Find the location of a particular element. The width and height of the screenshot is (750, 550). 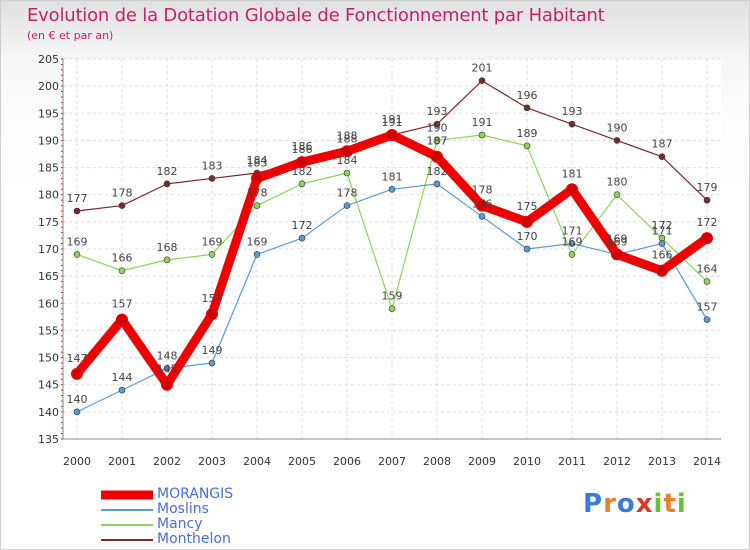

data-label-mancy: 191 is located at coordinates (482, 122).